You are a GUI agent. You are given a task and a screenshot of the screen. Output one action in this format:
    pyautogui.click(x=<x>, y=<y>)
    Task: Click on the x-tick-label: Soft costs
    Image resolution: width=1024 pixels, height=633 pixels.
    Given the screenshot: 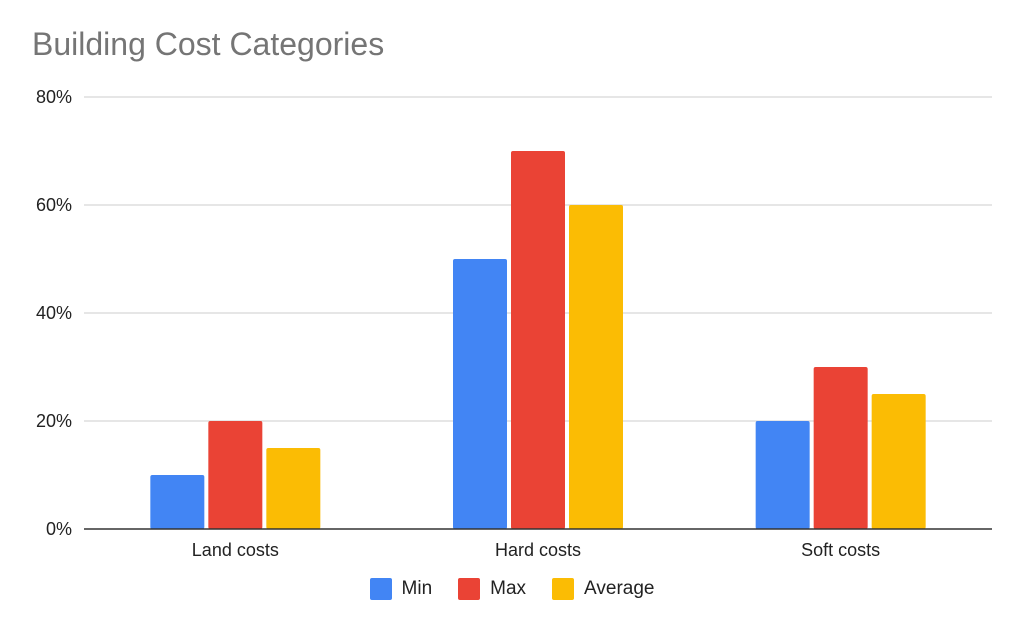 What is the action you would take?
    pyautogui.click(x=840, y=550)
    